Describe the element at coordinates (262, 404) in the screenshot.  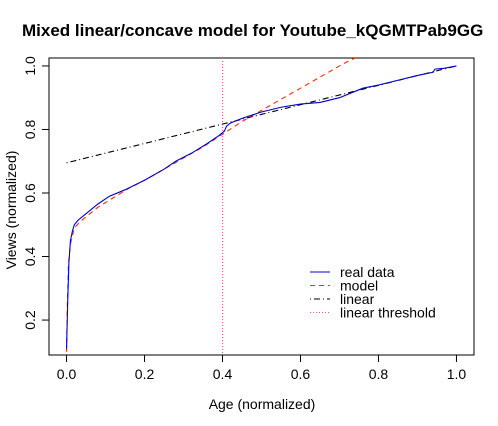
I see `x-axis-label: Age (normalized)` at that location.